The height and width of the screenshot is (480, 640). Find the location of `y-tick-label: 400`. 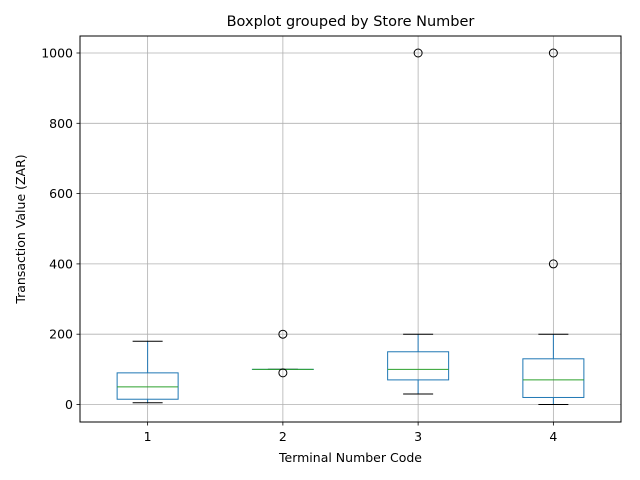

y-tick-label: 400 is located at coordinates (61, 263).